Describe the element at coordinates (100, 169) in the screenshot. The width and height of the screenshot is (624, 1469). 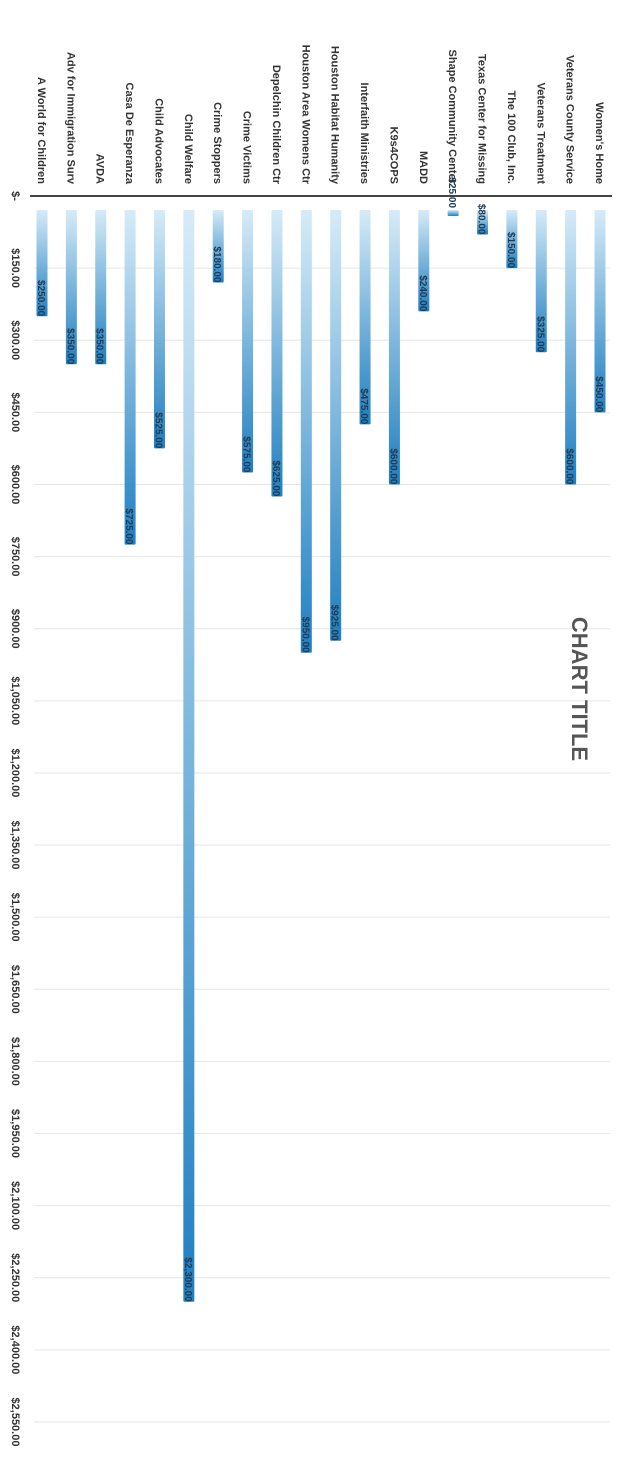
I see `category-label: AVDA` at that location.